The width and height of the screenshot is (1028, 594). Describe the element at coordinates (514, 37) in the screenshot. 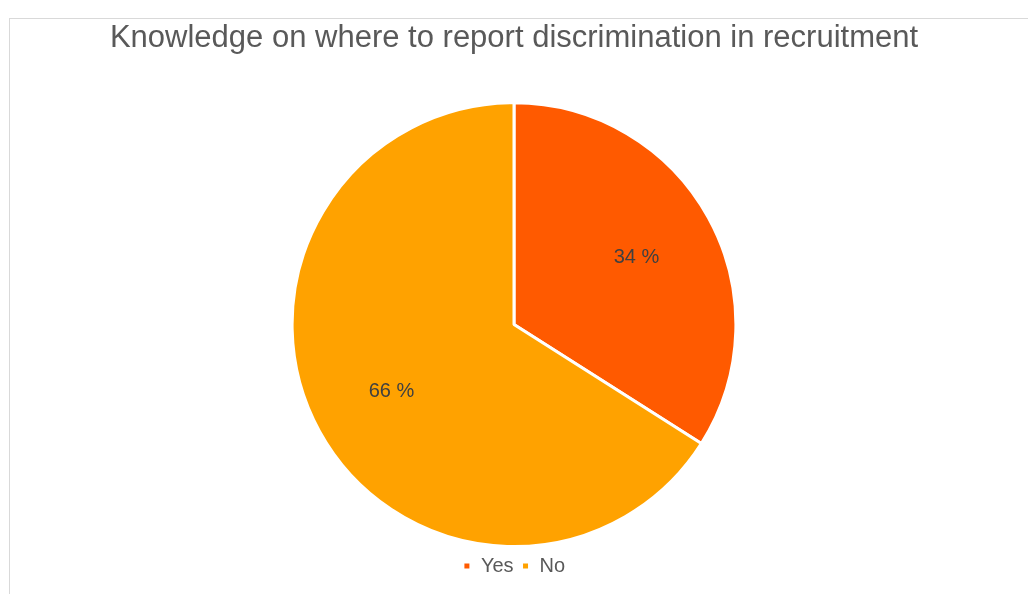

I see `chart-title: Knowledge on where to report discrimination in recruitment` at that location.